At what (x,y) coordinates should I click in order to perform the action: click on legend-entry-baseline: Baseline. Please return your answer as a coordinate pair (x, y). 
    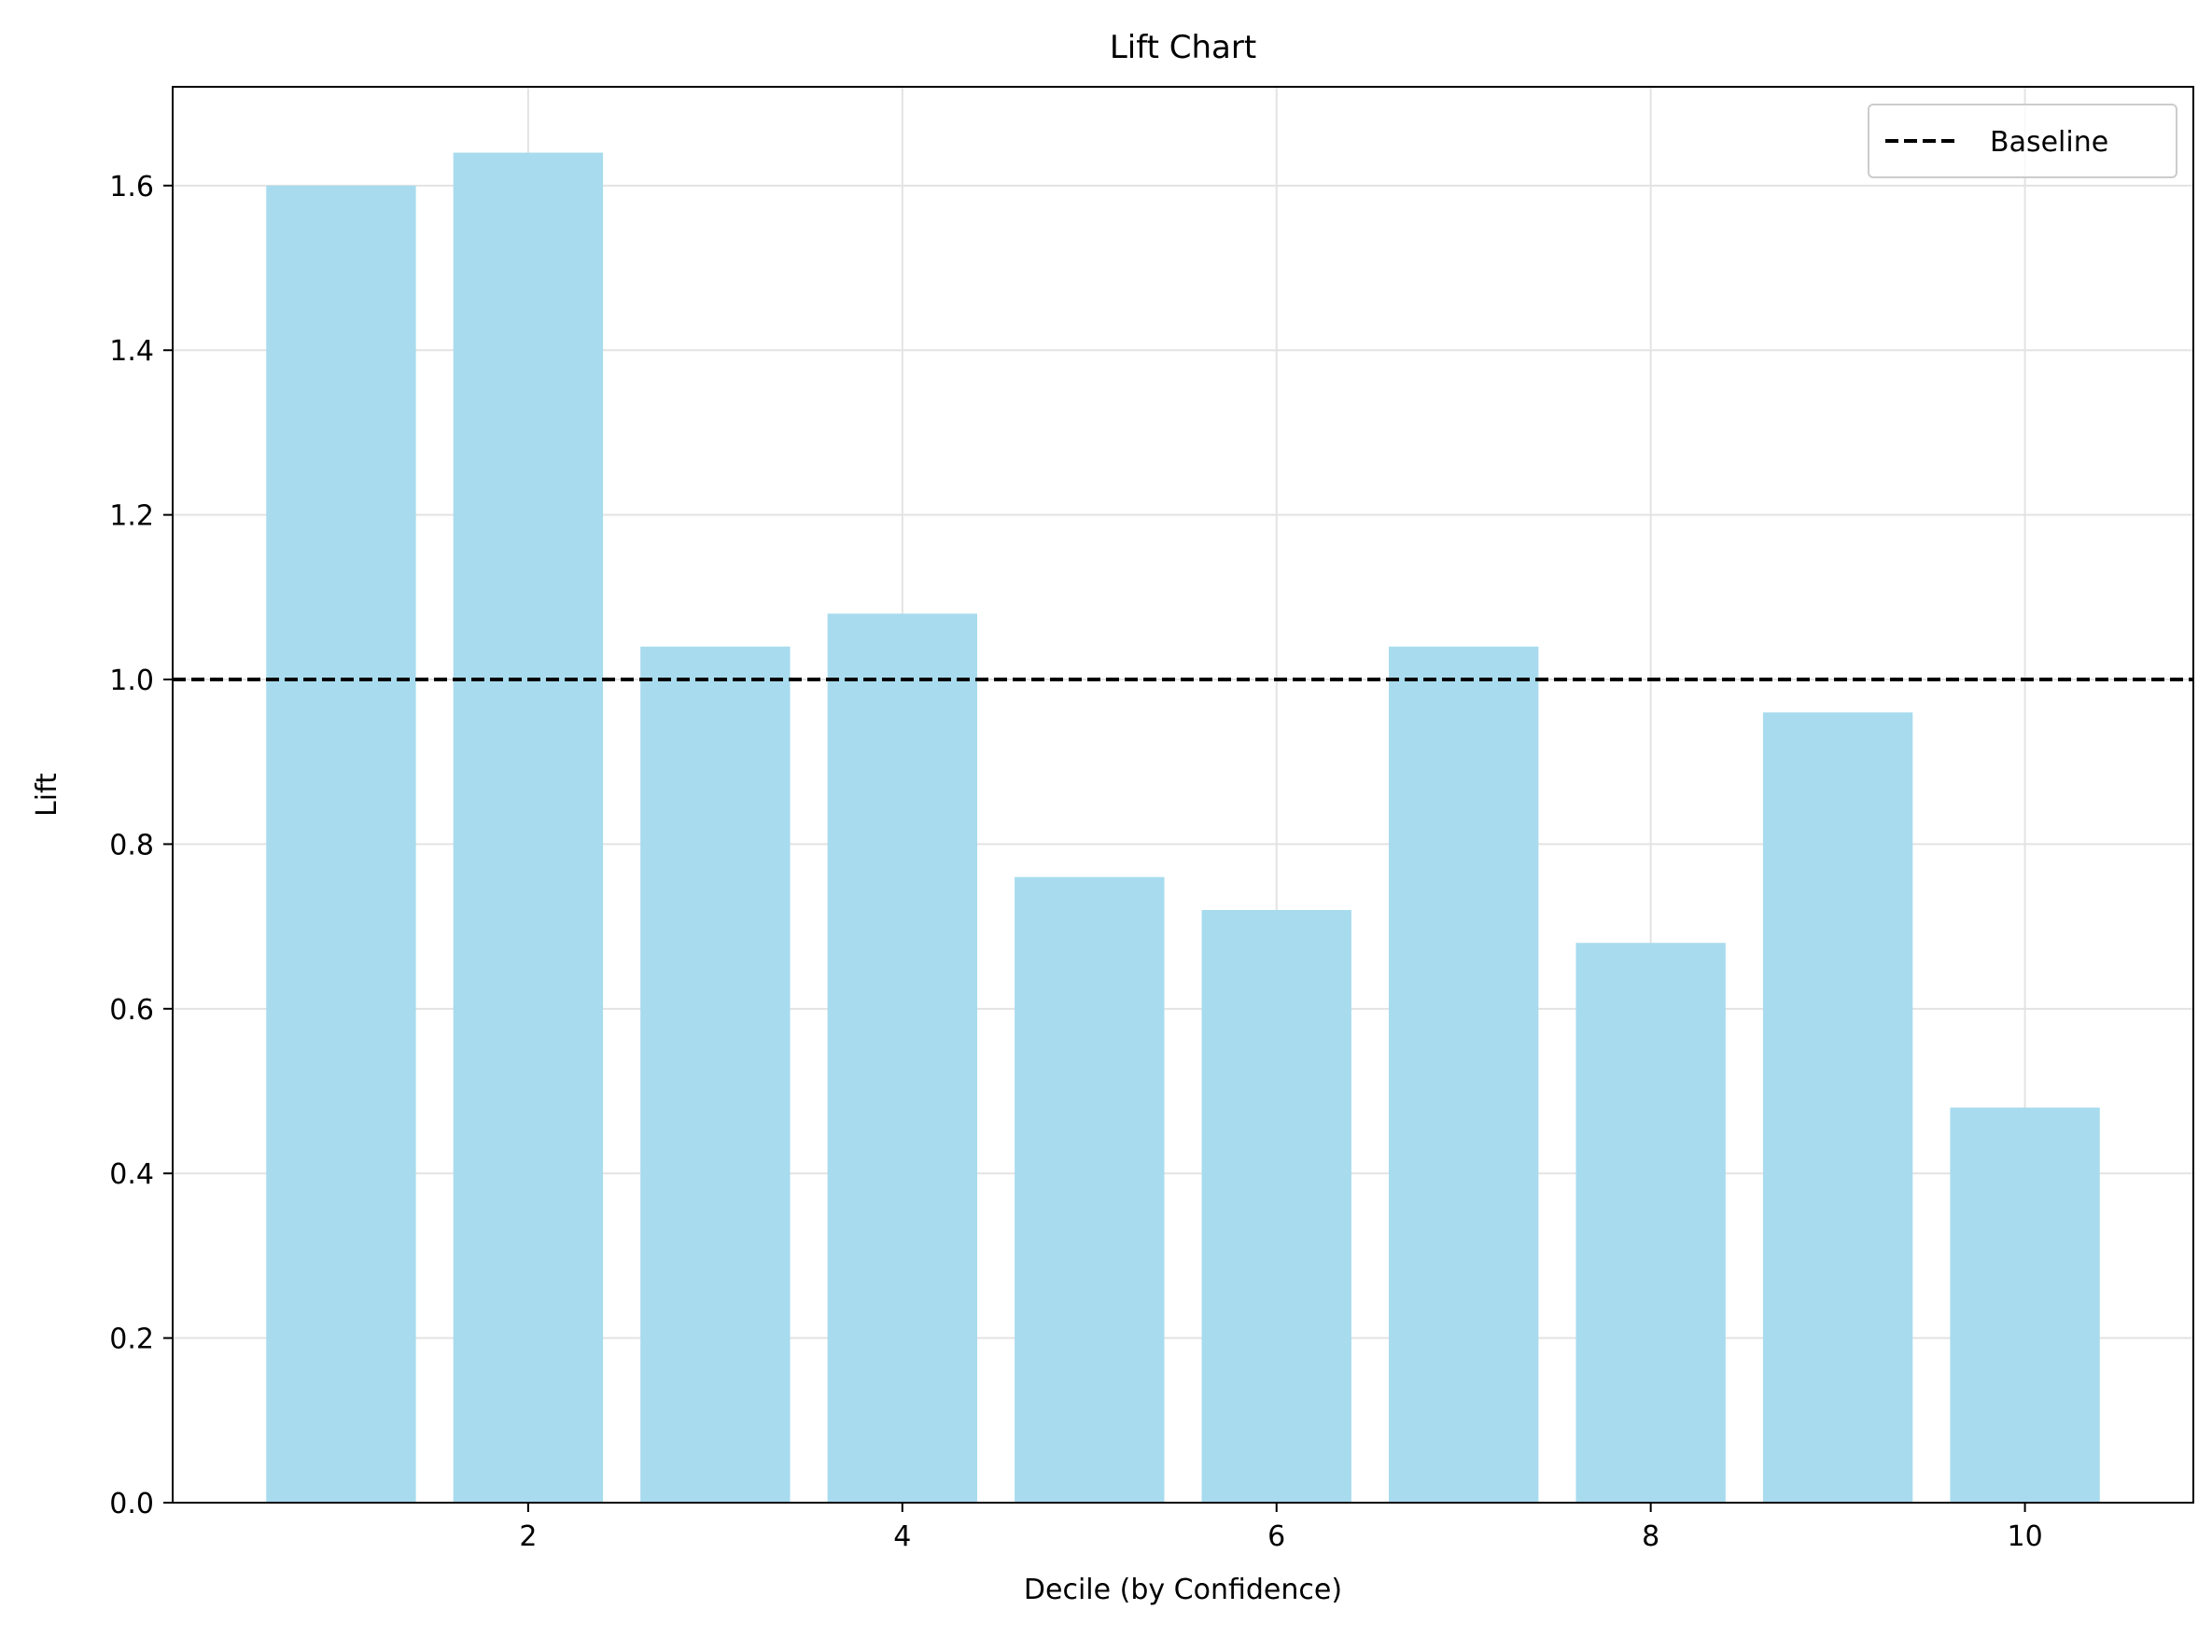
    Looking at the image, I should click on (2049, 142).